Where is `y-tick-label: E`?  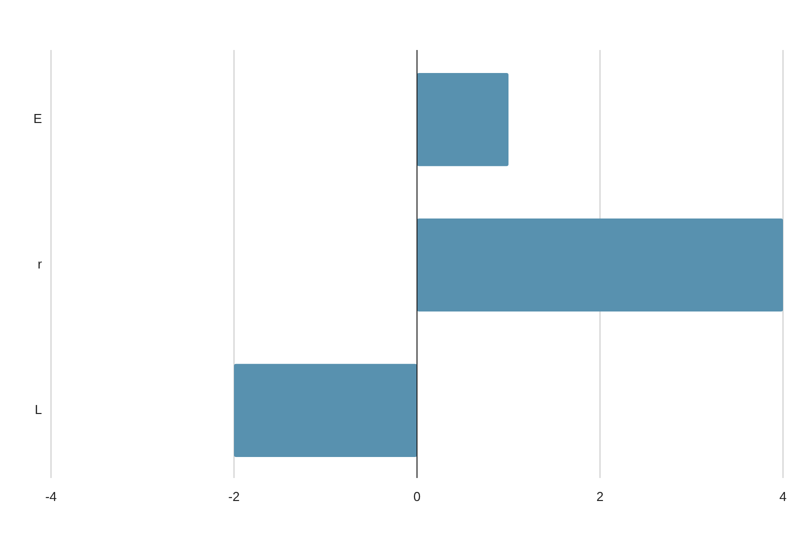 y-tick-label: E is located at coordinates (37, 118).